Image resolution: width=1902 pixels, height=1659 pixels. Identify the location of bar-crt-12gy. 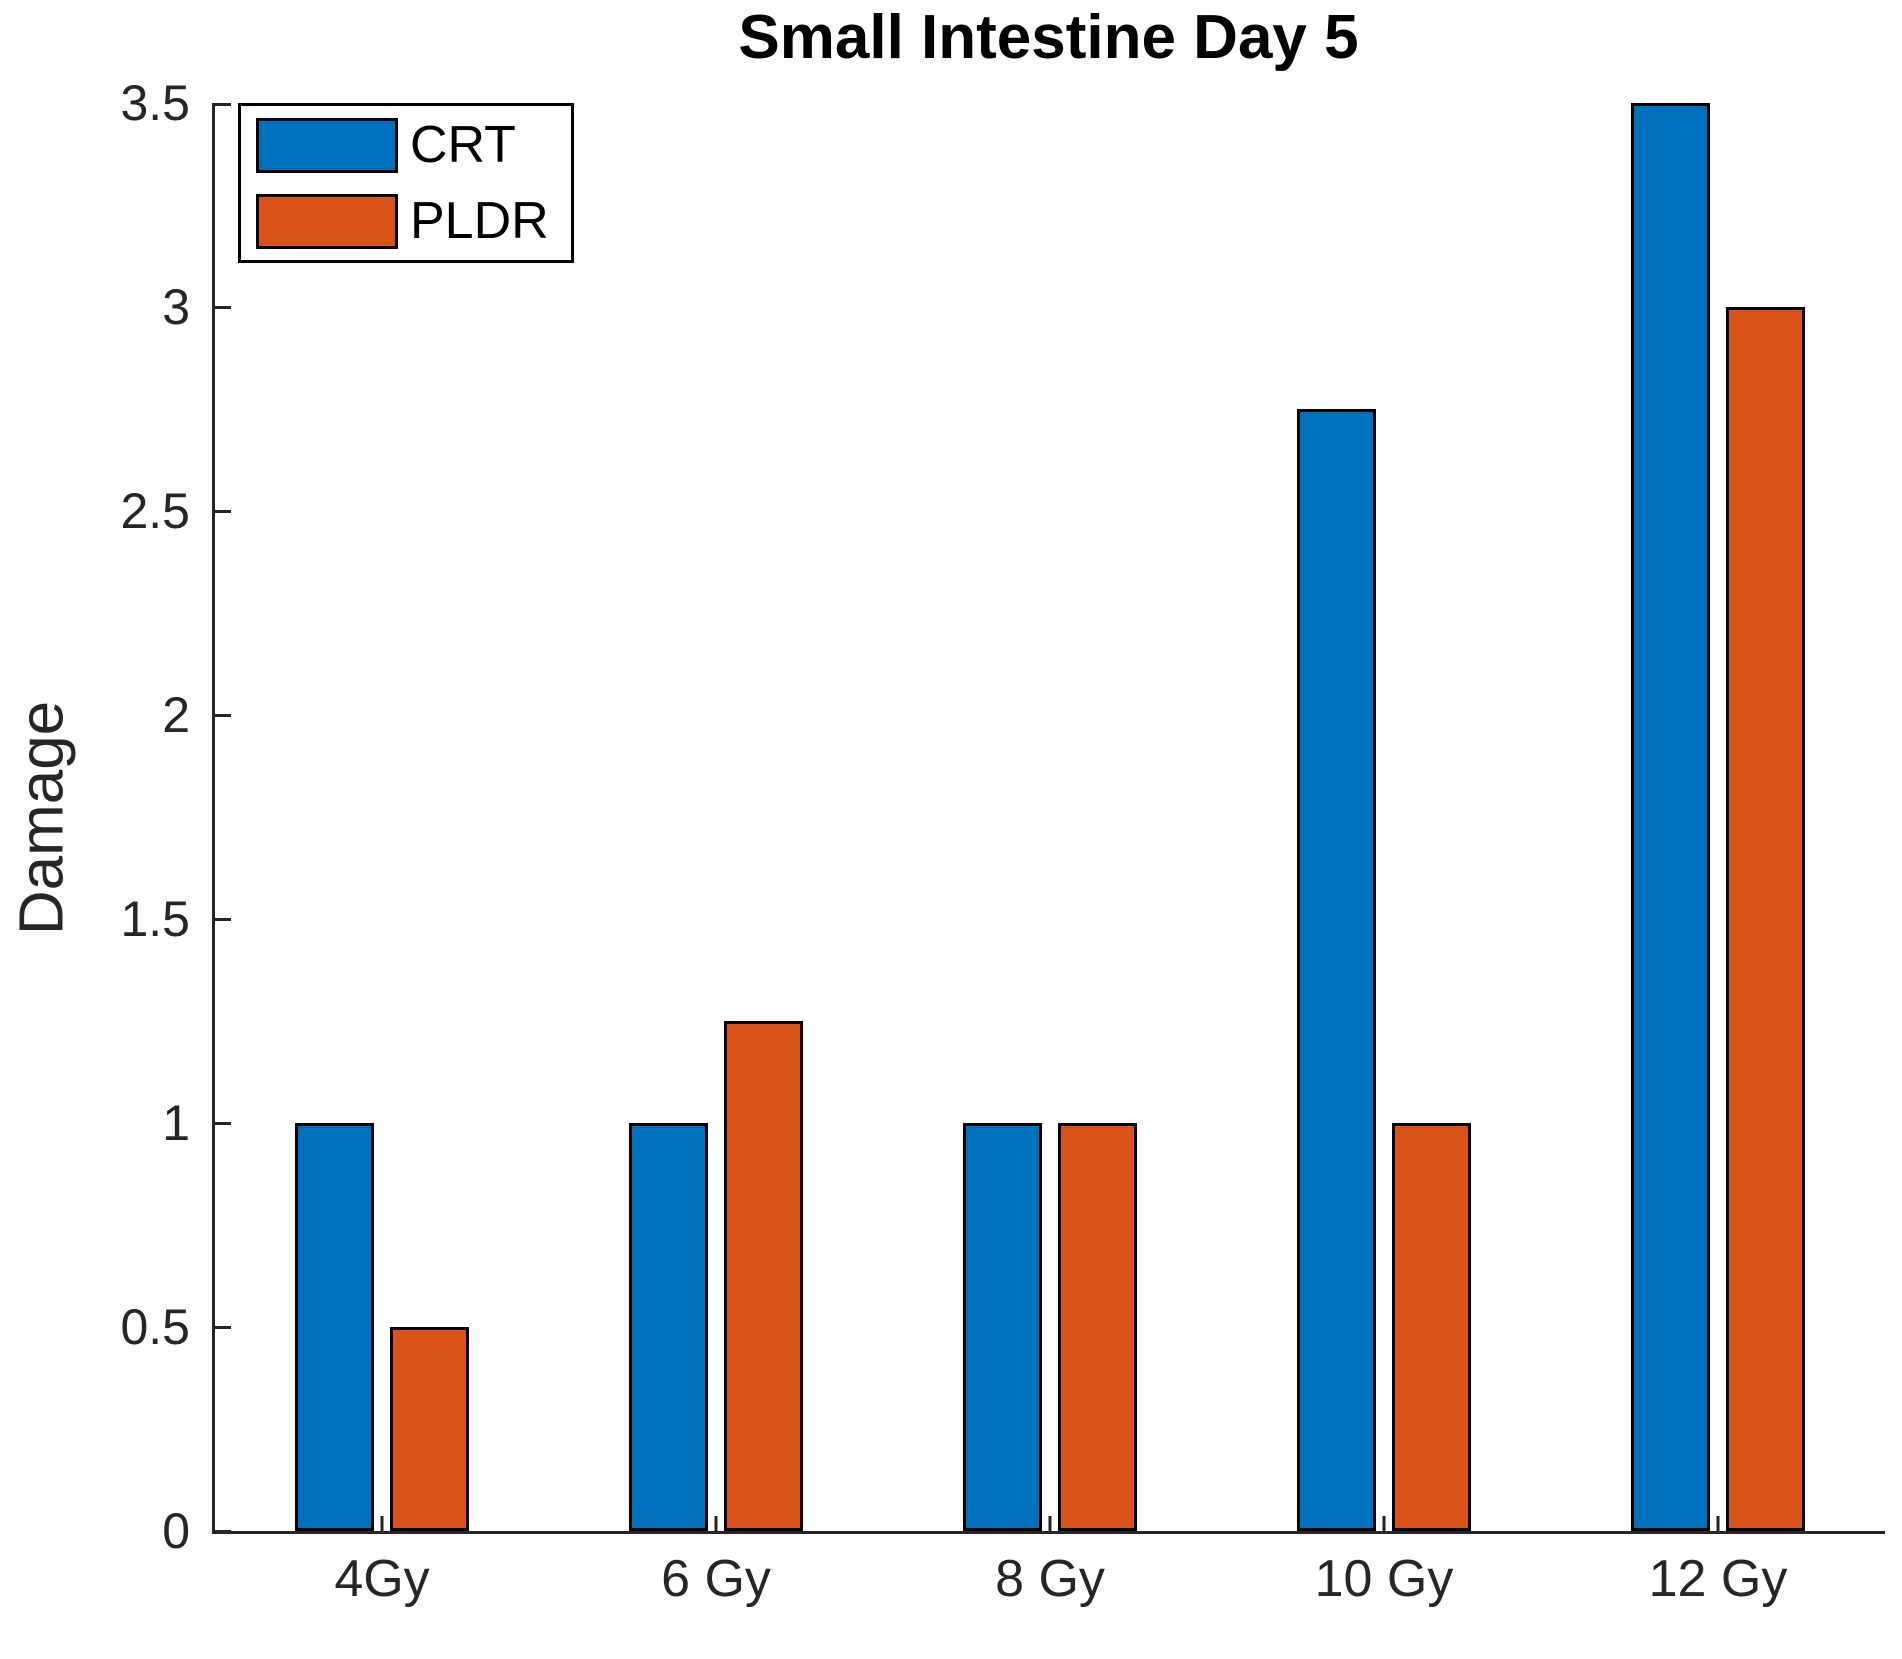
(1670, 817).